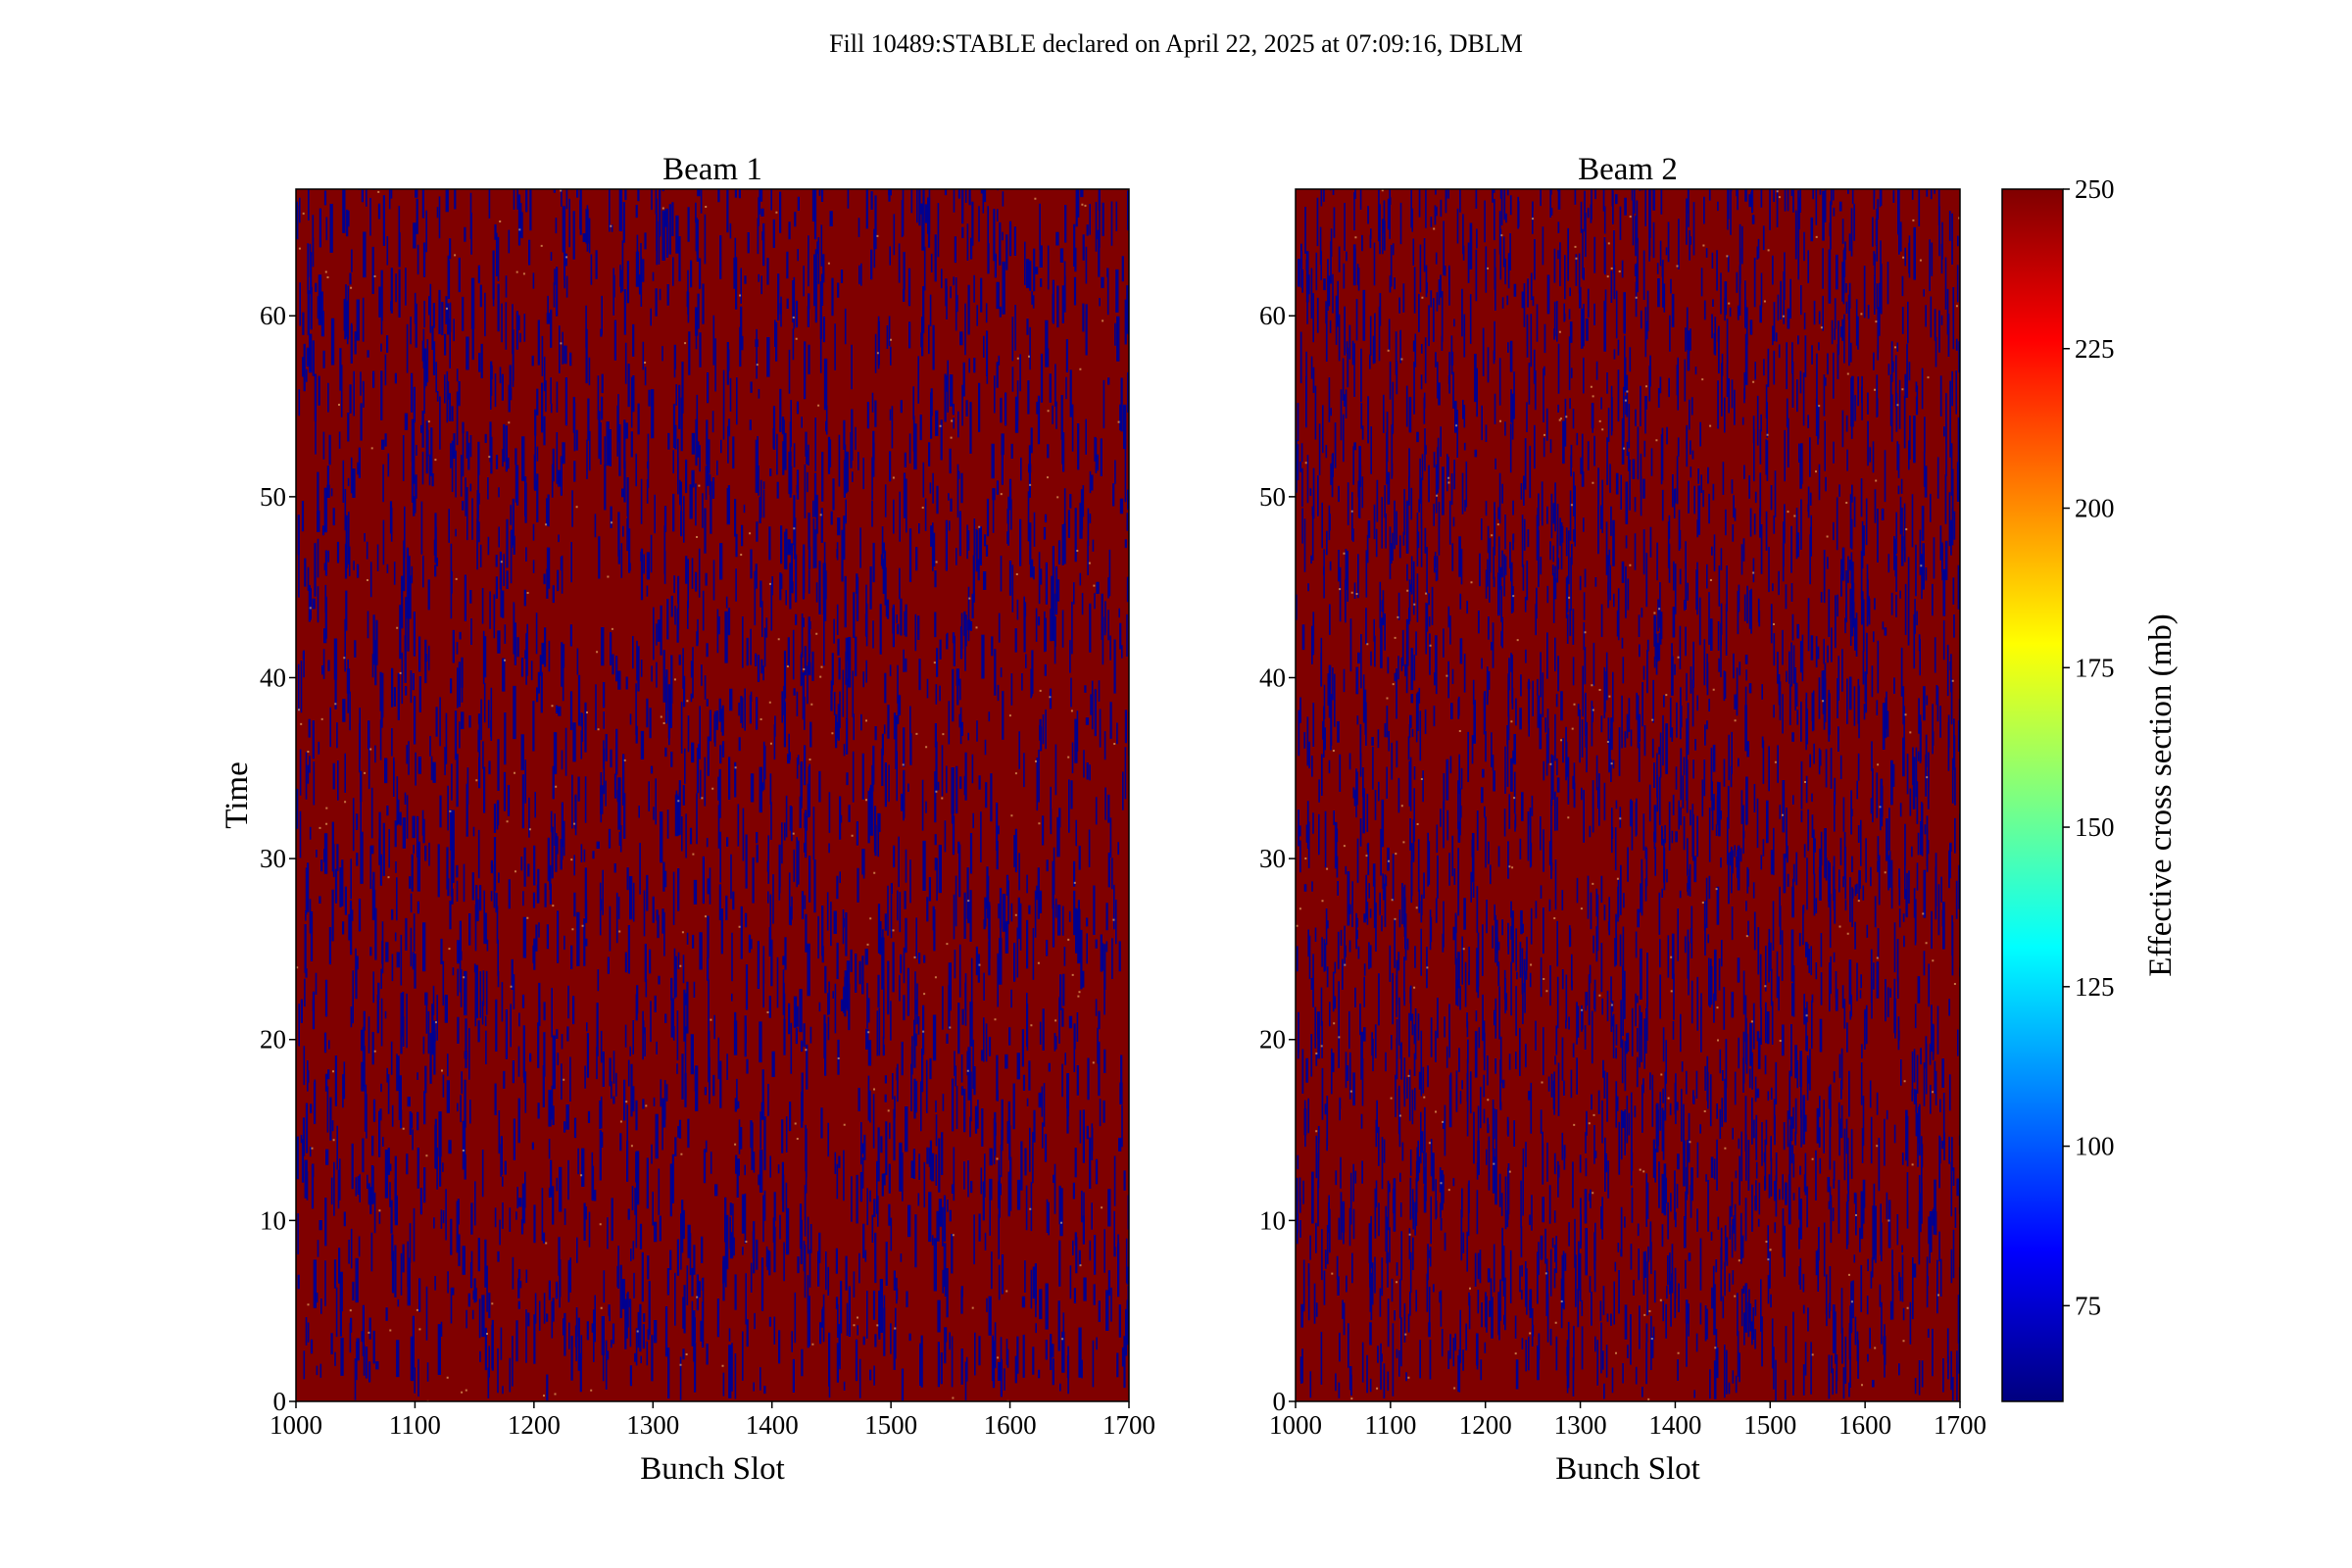  Describe the element at coordinates (1674, 1425) in the screenshot. I see `x-tick-label-beam-2: 1400` at that location.